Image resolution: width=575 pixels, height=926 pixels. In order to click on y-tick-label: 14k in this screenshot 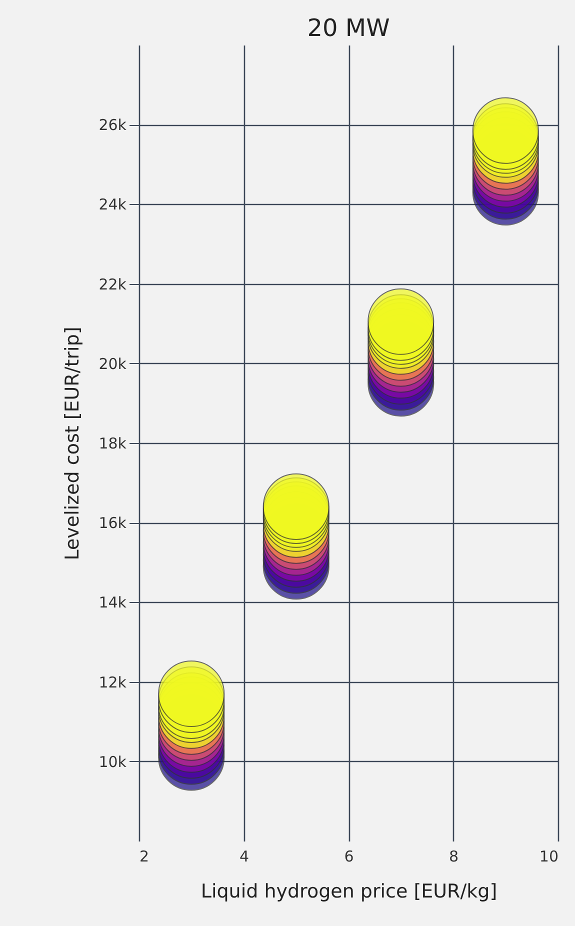, I will do `click(112, 603)`.